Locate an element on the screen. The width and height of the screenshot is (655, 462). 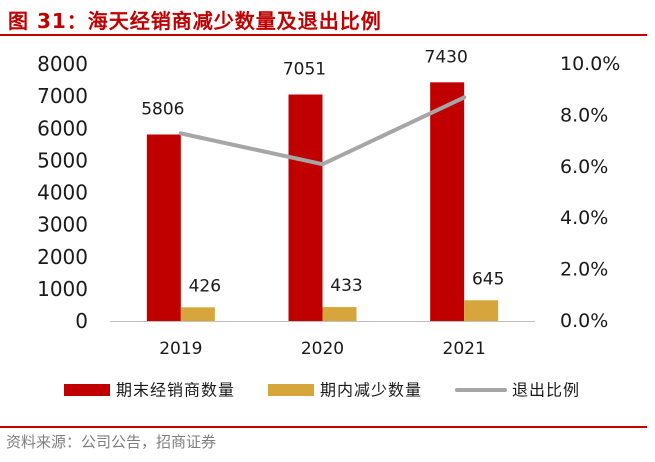
legend-swatch-reduced is located at coordinates (291, 390).